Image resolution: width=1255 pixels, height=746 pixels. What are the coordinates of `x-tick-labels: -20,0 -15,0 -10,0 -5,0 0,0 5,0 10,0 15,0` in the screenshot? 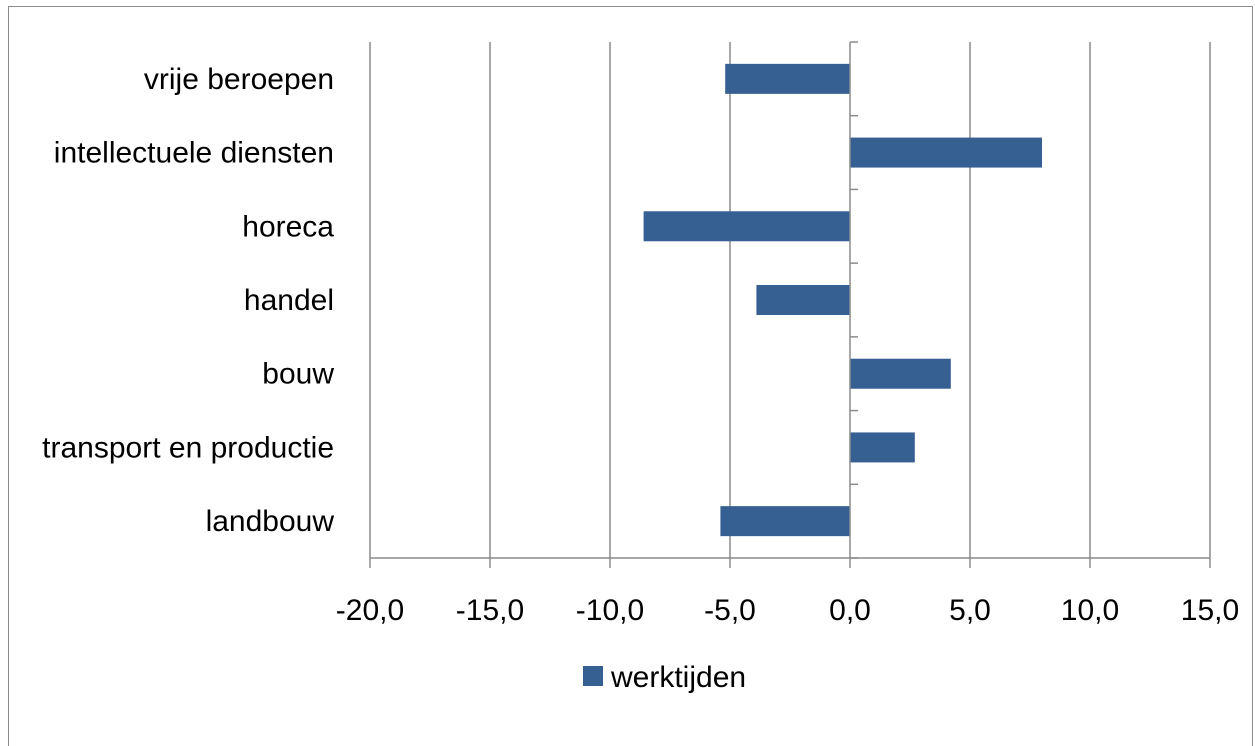 It's located at (787, 610).